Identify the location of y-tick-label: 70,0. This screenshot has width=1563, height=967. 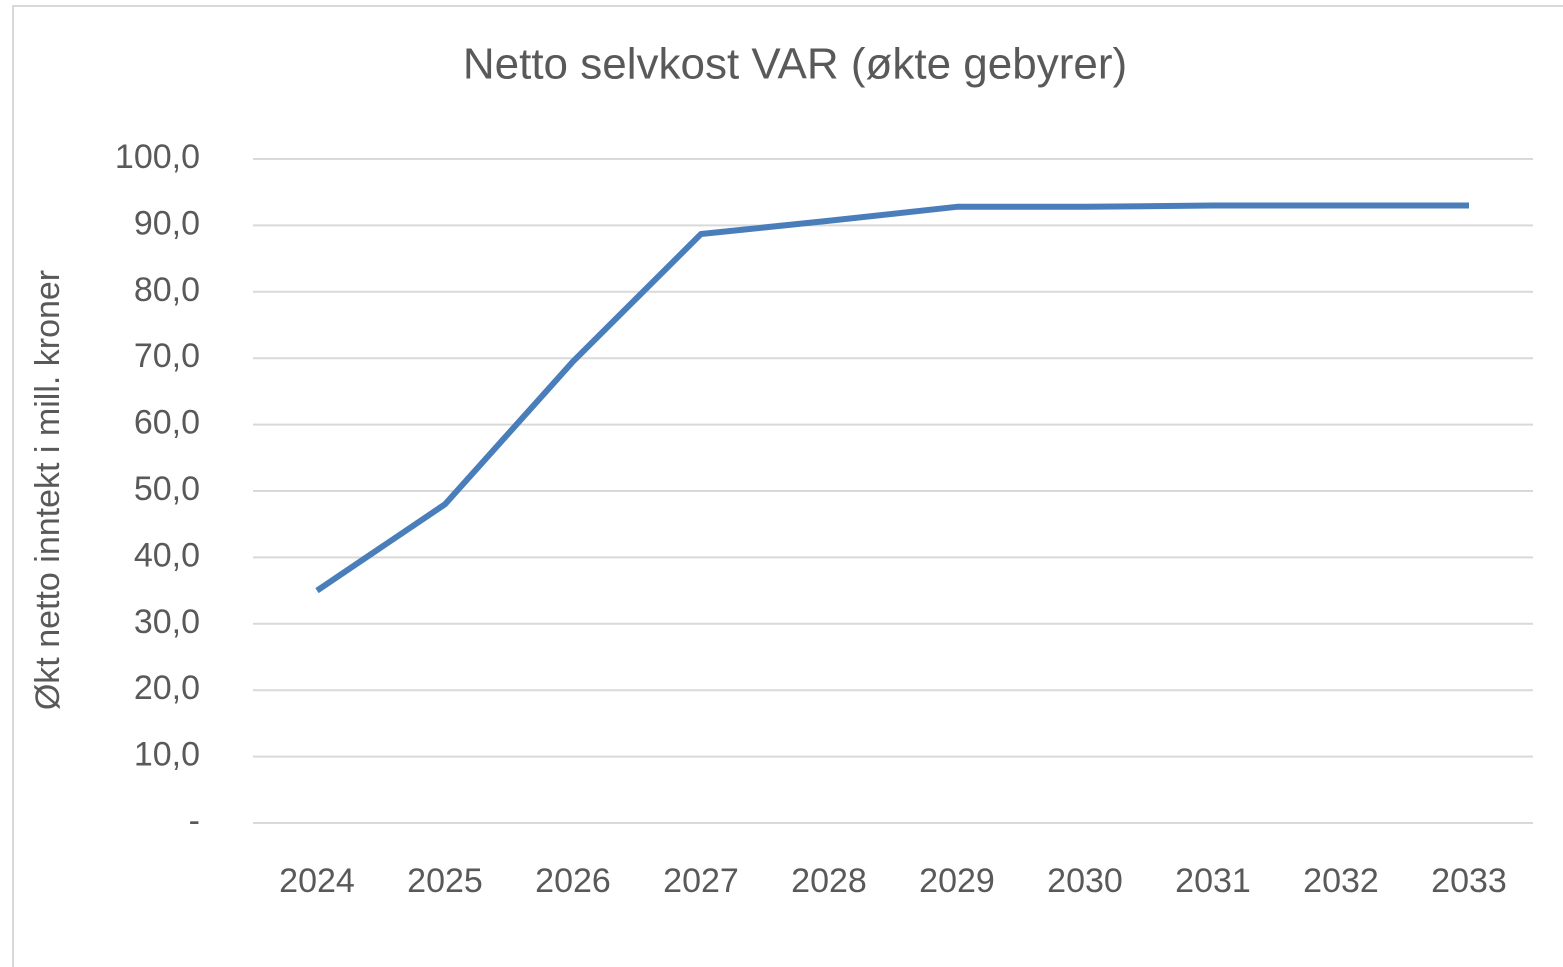
(167, 356).